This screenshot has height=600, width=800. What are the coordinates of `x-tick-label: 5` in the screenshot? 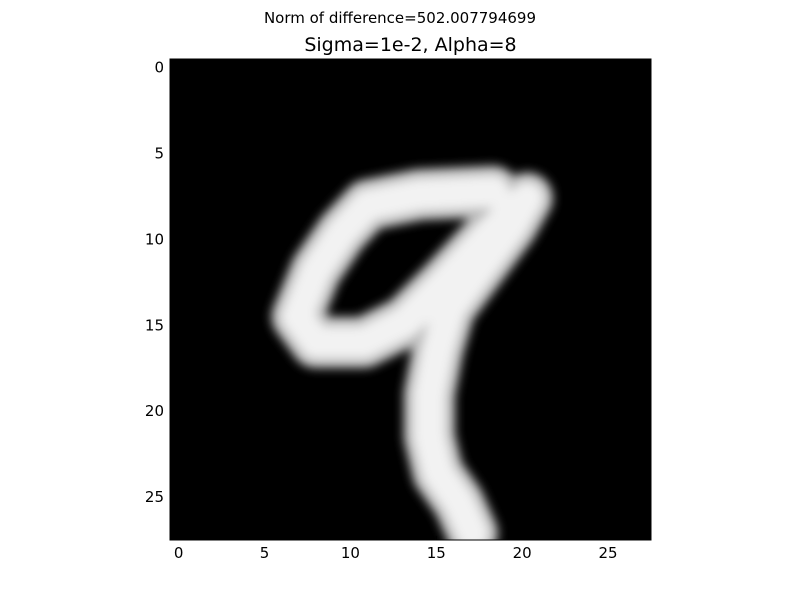 It's located at (265, 553).